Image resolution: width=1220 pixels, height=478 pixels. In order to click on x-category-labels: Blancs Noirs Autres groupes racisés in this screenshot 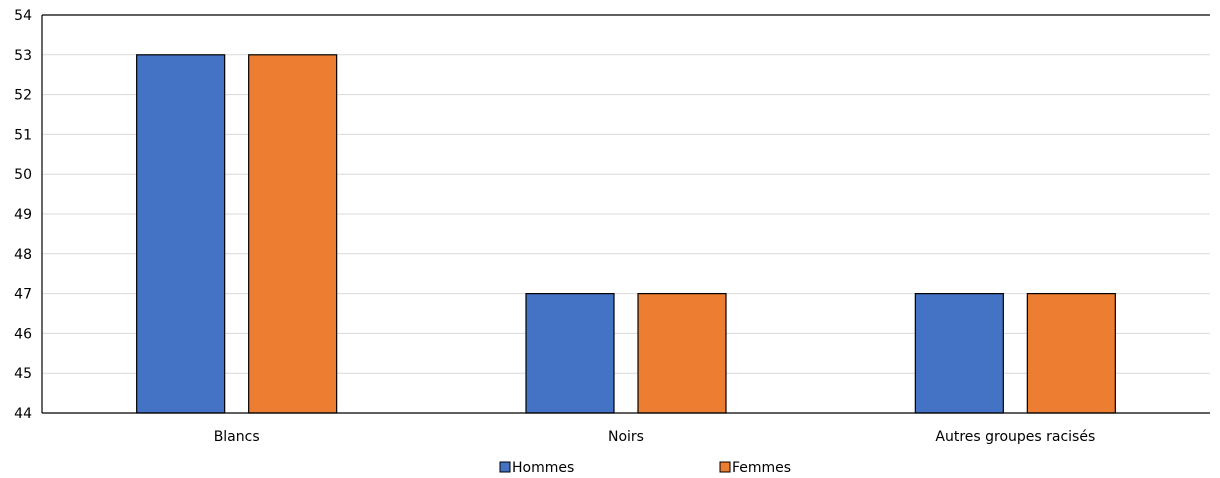, I will do `click(655, 437)`.